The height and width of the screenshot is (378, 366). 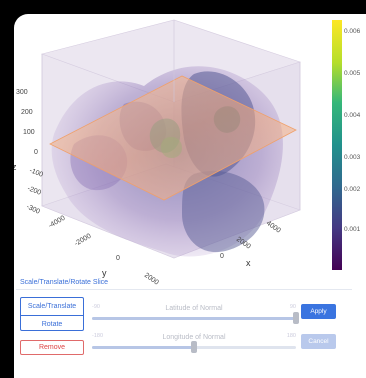 I want to click on colorbar-tick: 0.004, so click(x=352, y=115).